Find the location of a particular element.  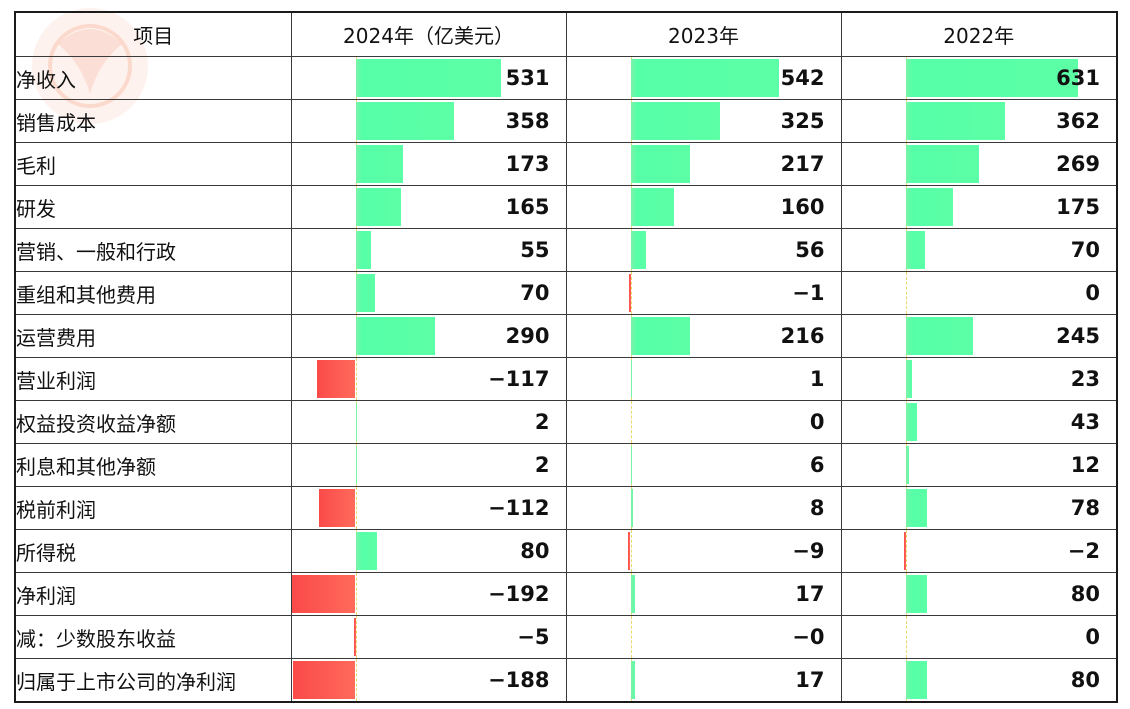

header-2023: 2023年 is located at coordinates (703, 34).